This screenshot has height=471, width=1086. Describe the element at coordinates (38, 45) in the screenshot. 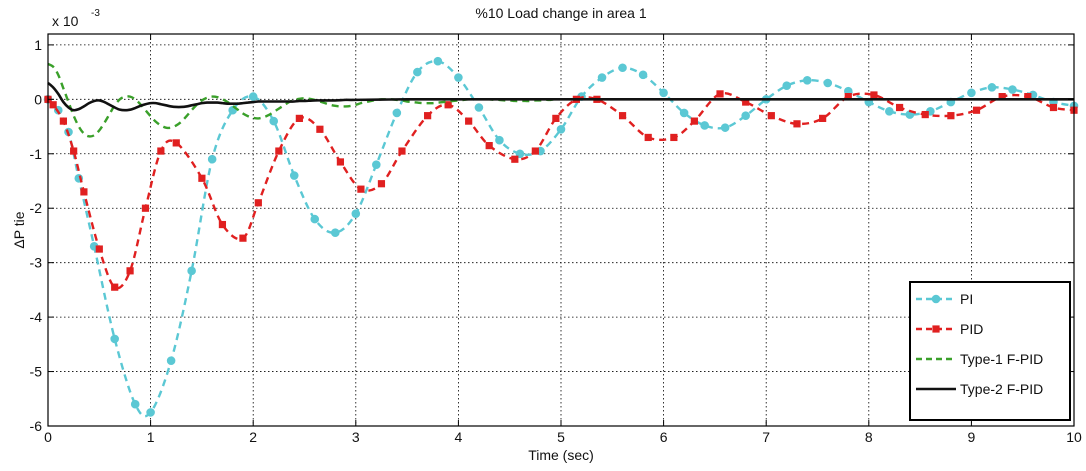

I see `y-tick-label: 1` at that location.